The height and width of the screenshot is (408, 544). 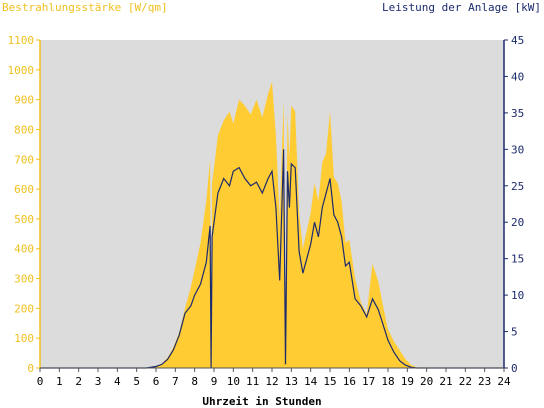 I want to click on left-tick-label: 900, so click(x=24, y=100).